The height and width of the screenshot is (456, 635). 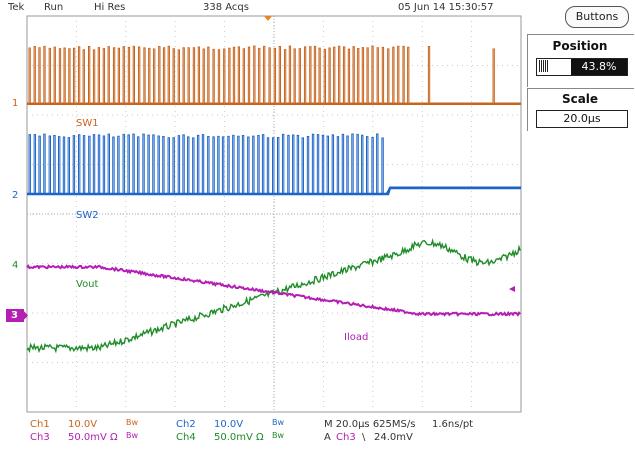 What do you see at coordinates (15, 195) in the screenshot?
I see `ch2-marker: 2` at bounding box center [15, 195].